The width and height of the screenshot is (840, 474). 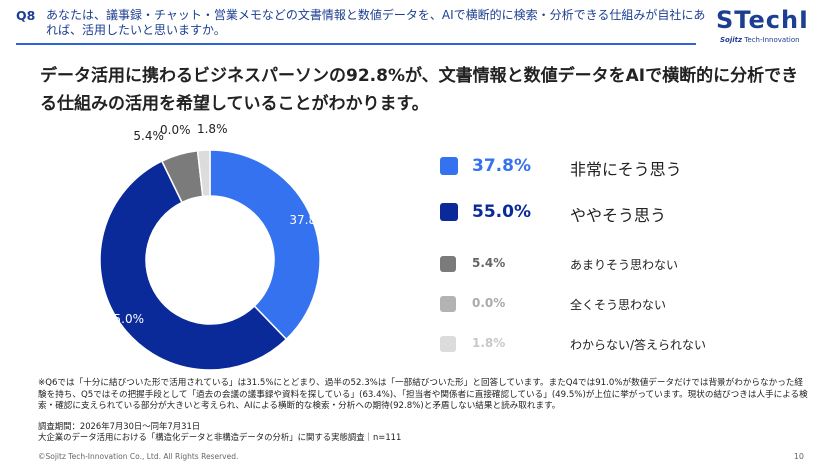 I want to click on donut-slice-unknown, so click(x=203, y=173).